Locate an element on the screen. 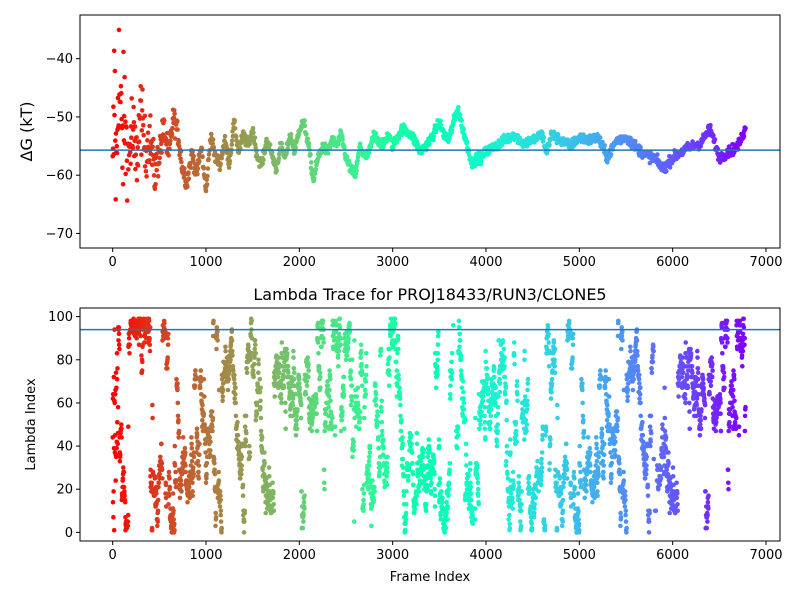 The width and height of the screenshot is (800, 600). x-tick-label: 7000 is located at coordinates (765, 262).